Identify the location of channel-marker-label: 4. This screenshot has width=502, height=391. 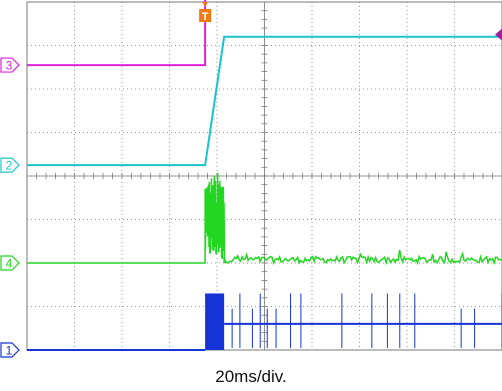
(9, 264).